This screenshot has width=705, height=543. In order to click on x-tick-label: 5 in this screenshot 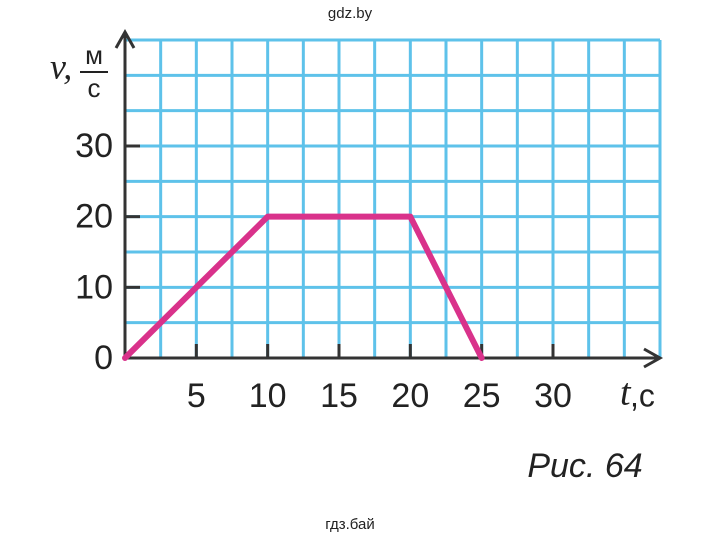, I will do `click(196, 396)`.